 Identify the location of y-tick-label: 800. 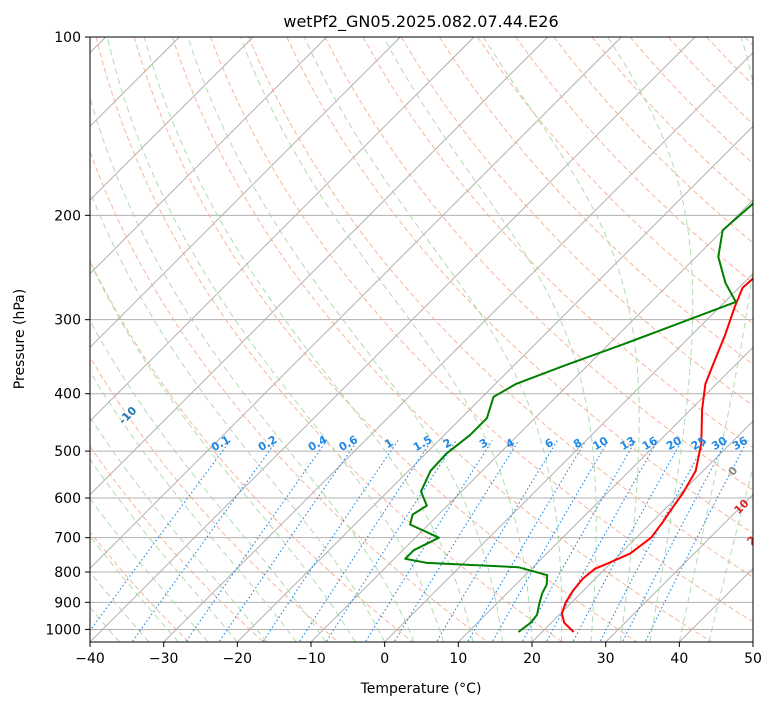
(67, 573).